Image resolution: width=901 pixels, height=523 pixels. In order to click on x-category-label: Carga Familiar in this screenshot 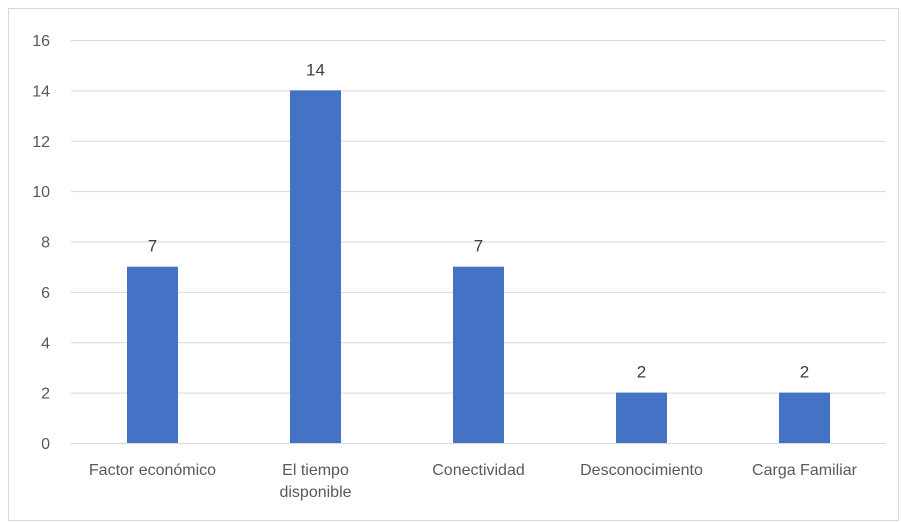, I will do `click(805, 470)`.